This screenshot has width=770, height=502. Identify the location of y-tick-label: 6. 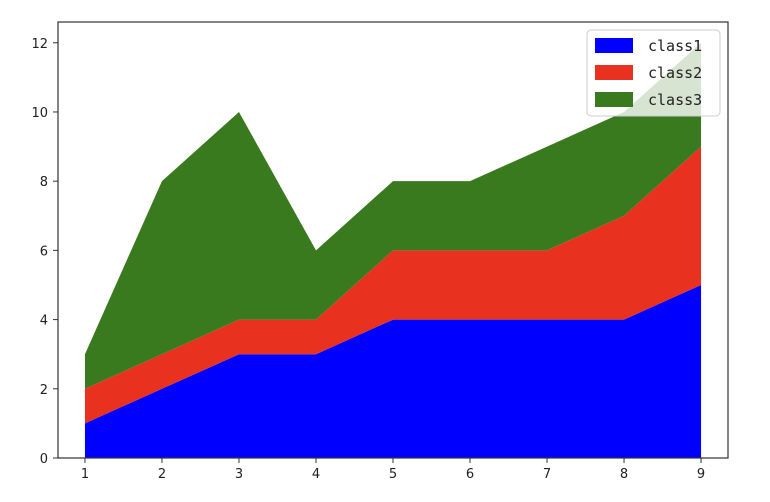
(44, 251).